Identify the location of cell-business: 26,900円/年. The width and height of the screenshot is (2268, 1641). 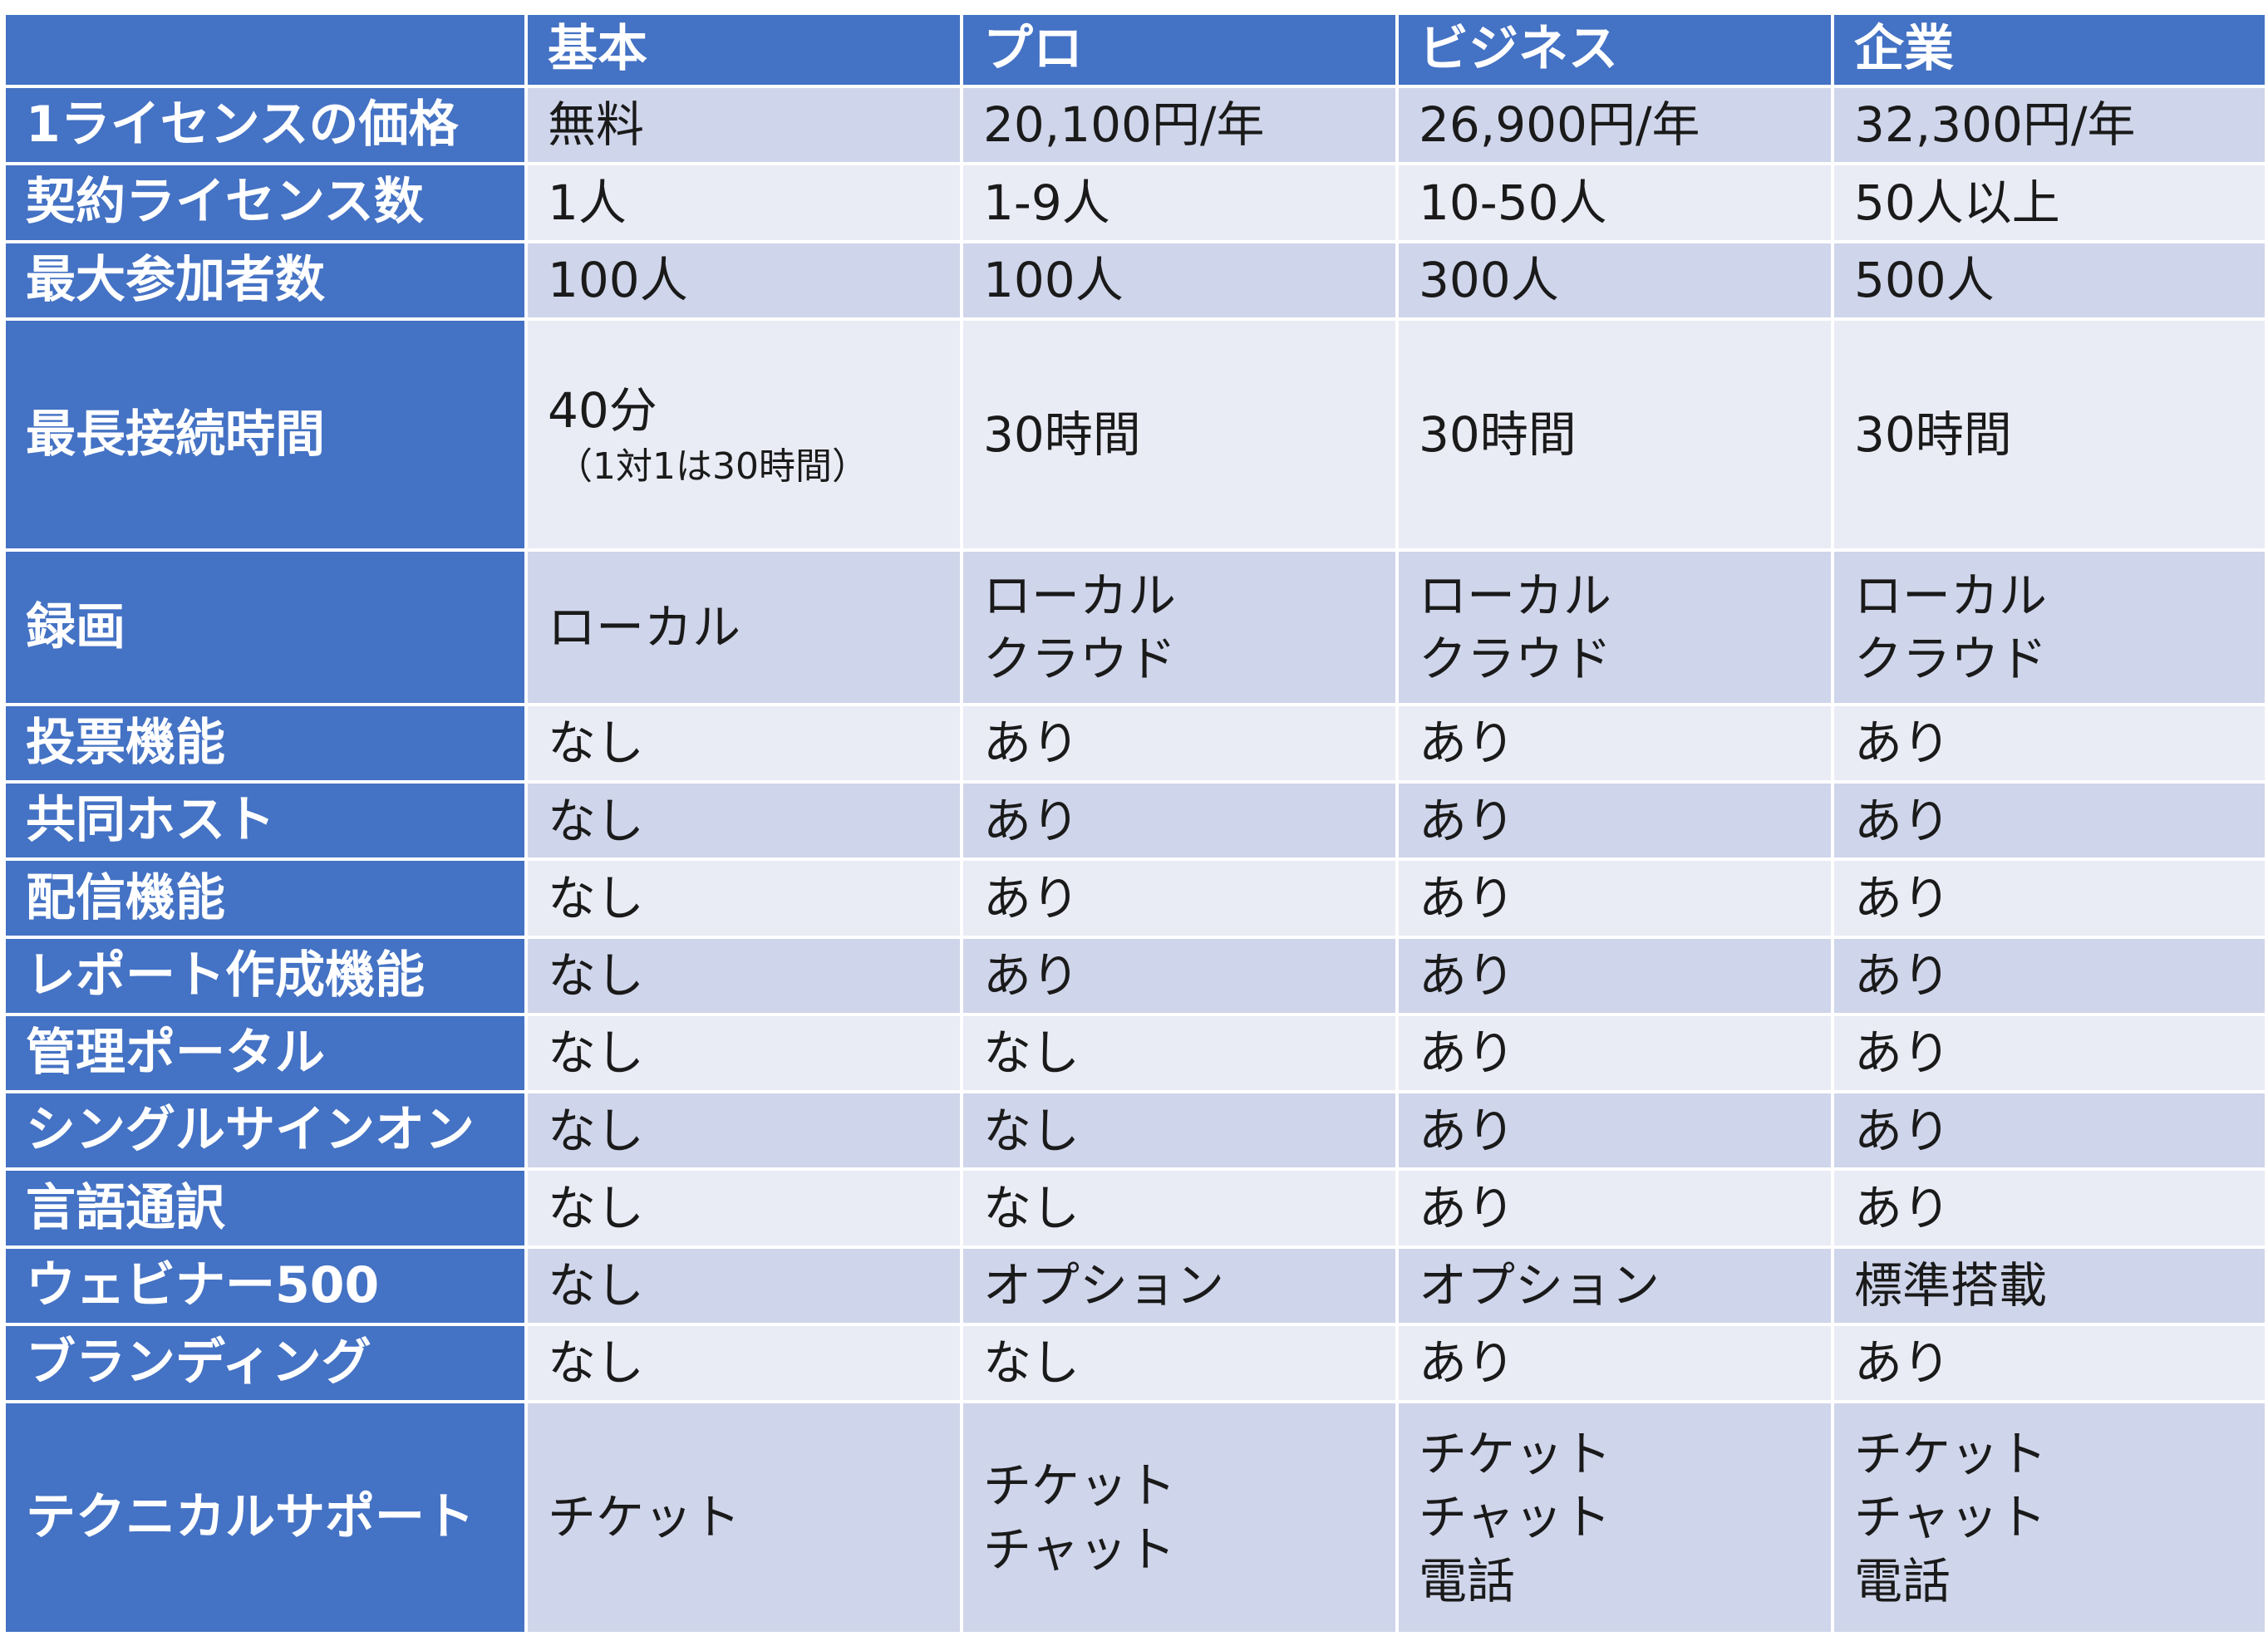
(1614, 125).